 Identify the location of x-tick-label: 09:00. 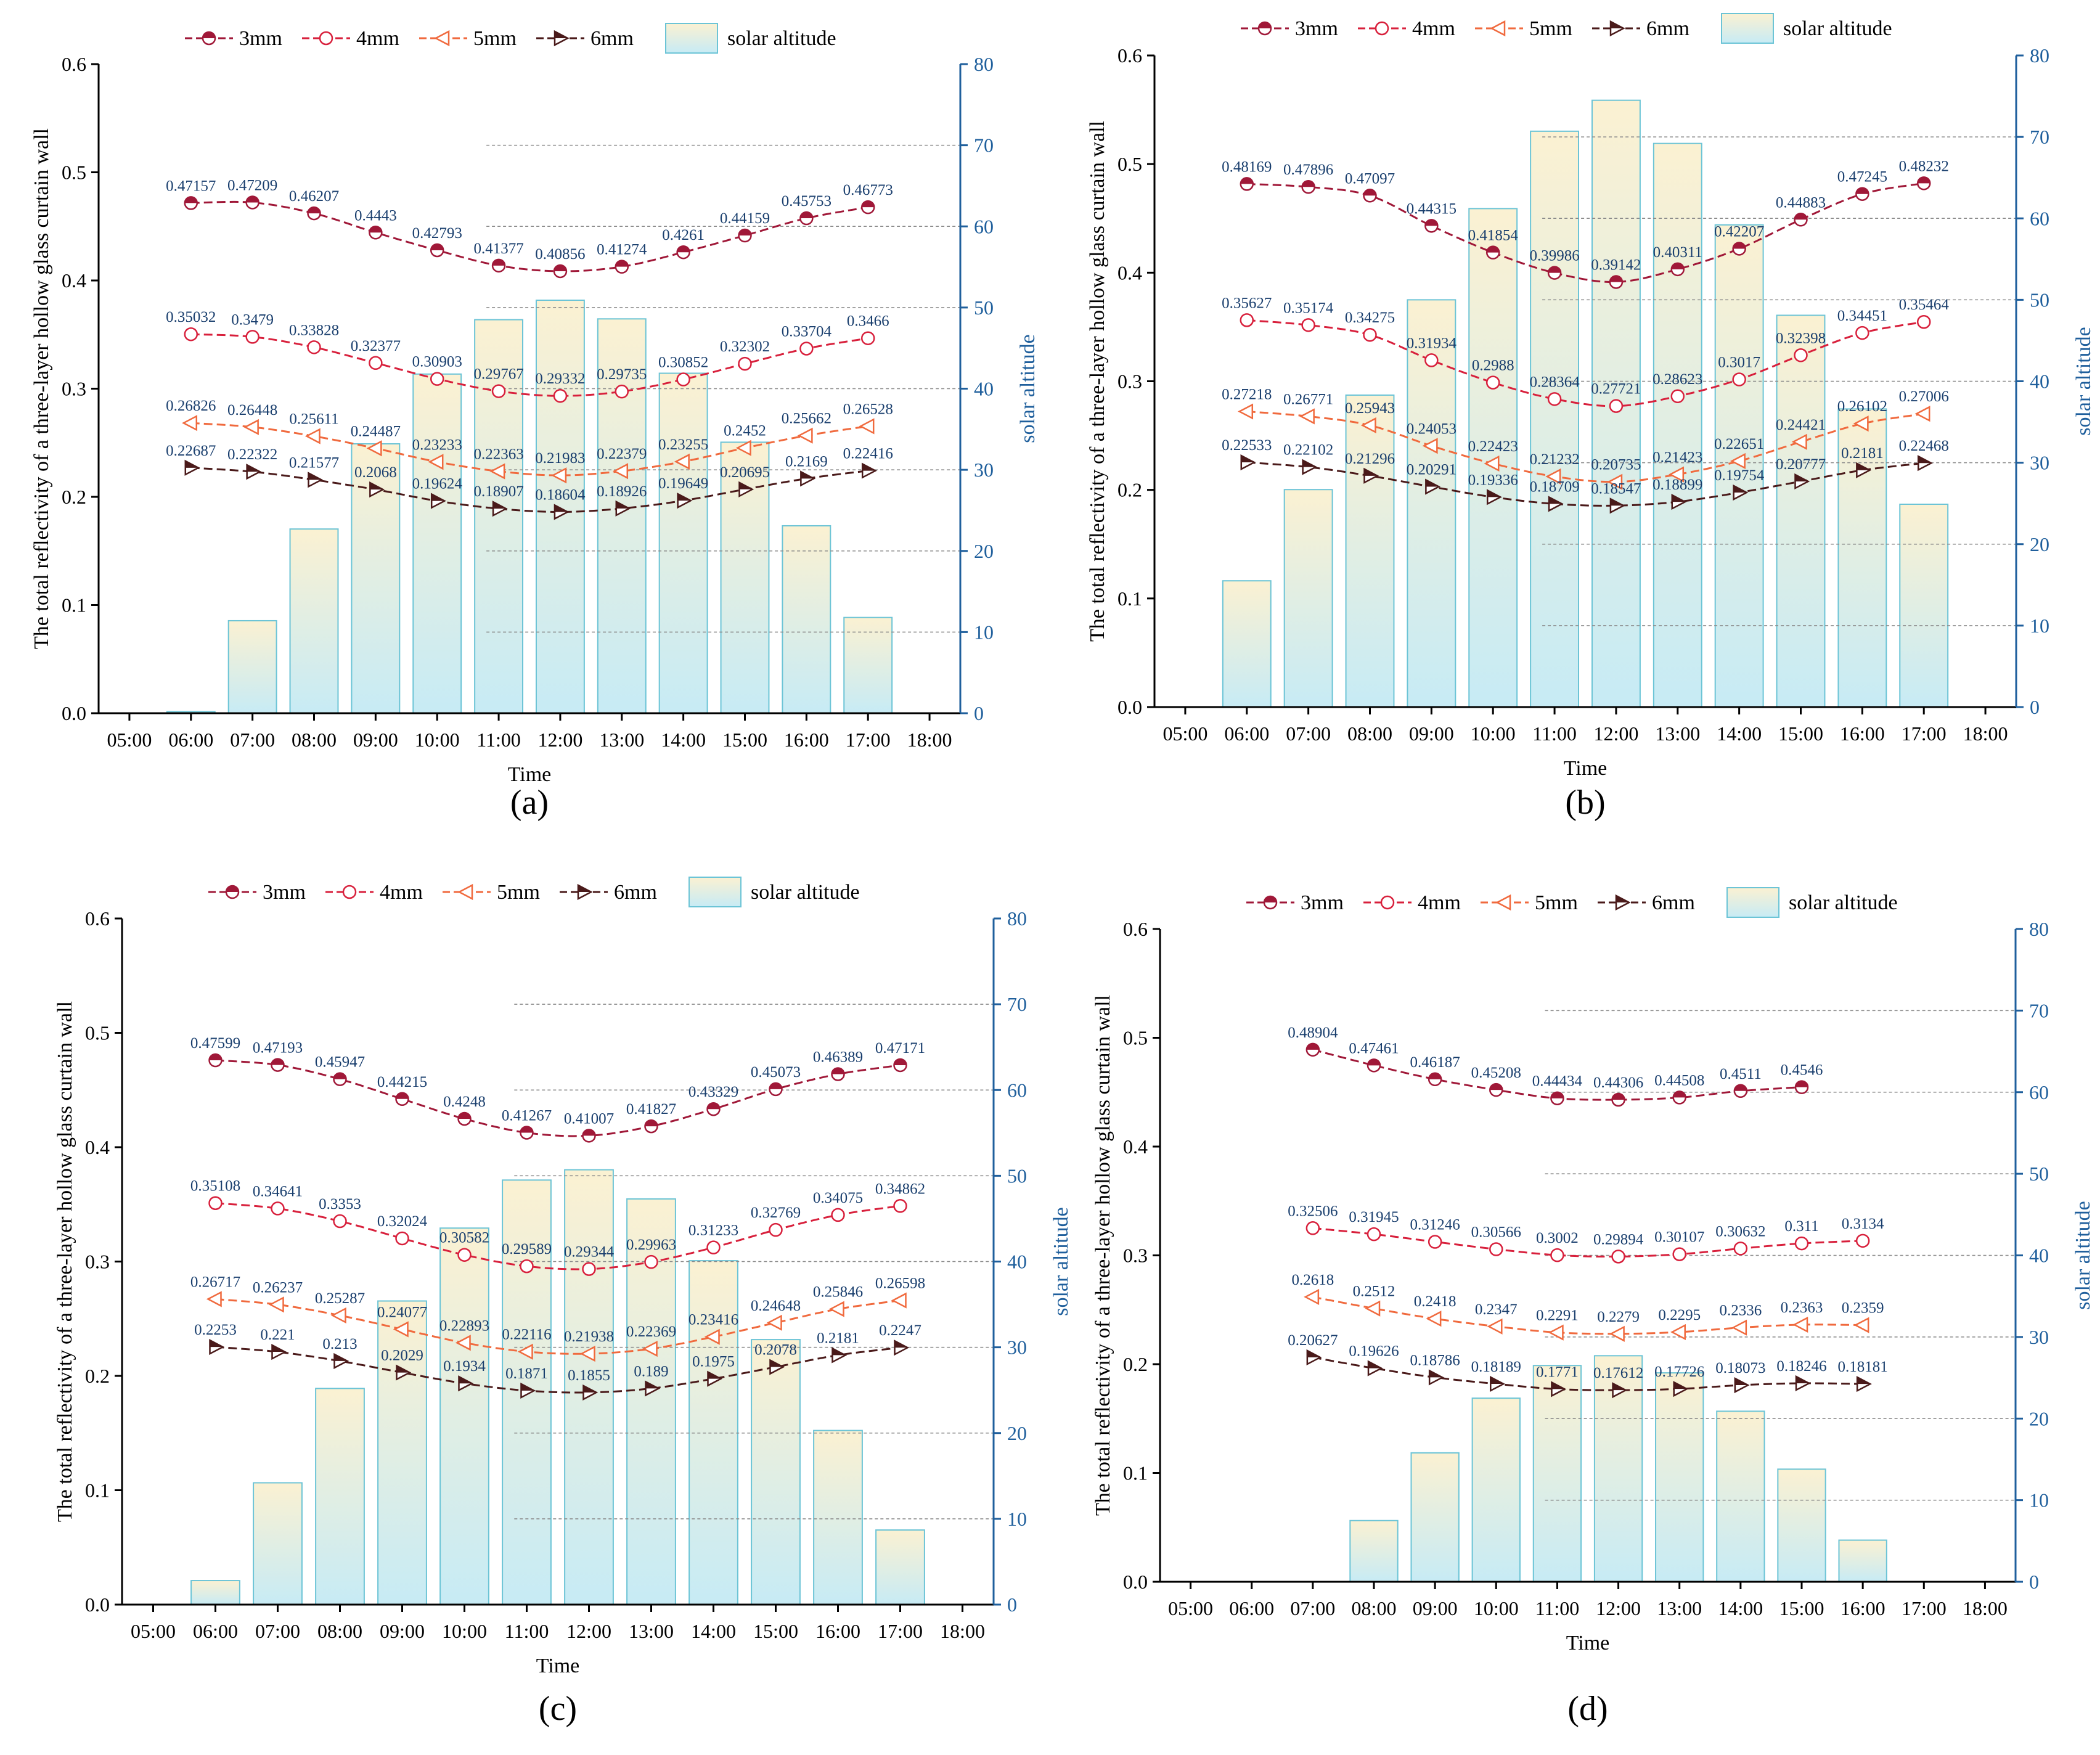
(375, 740).